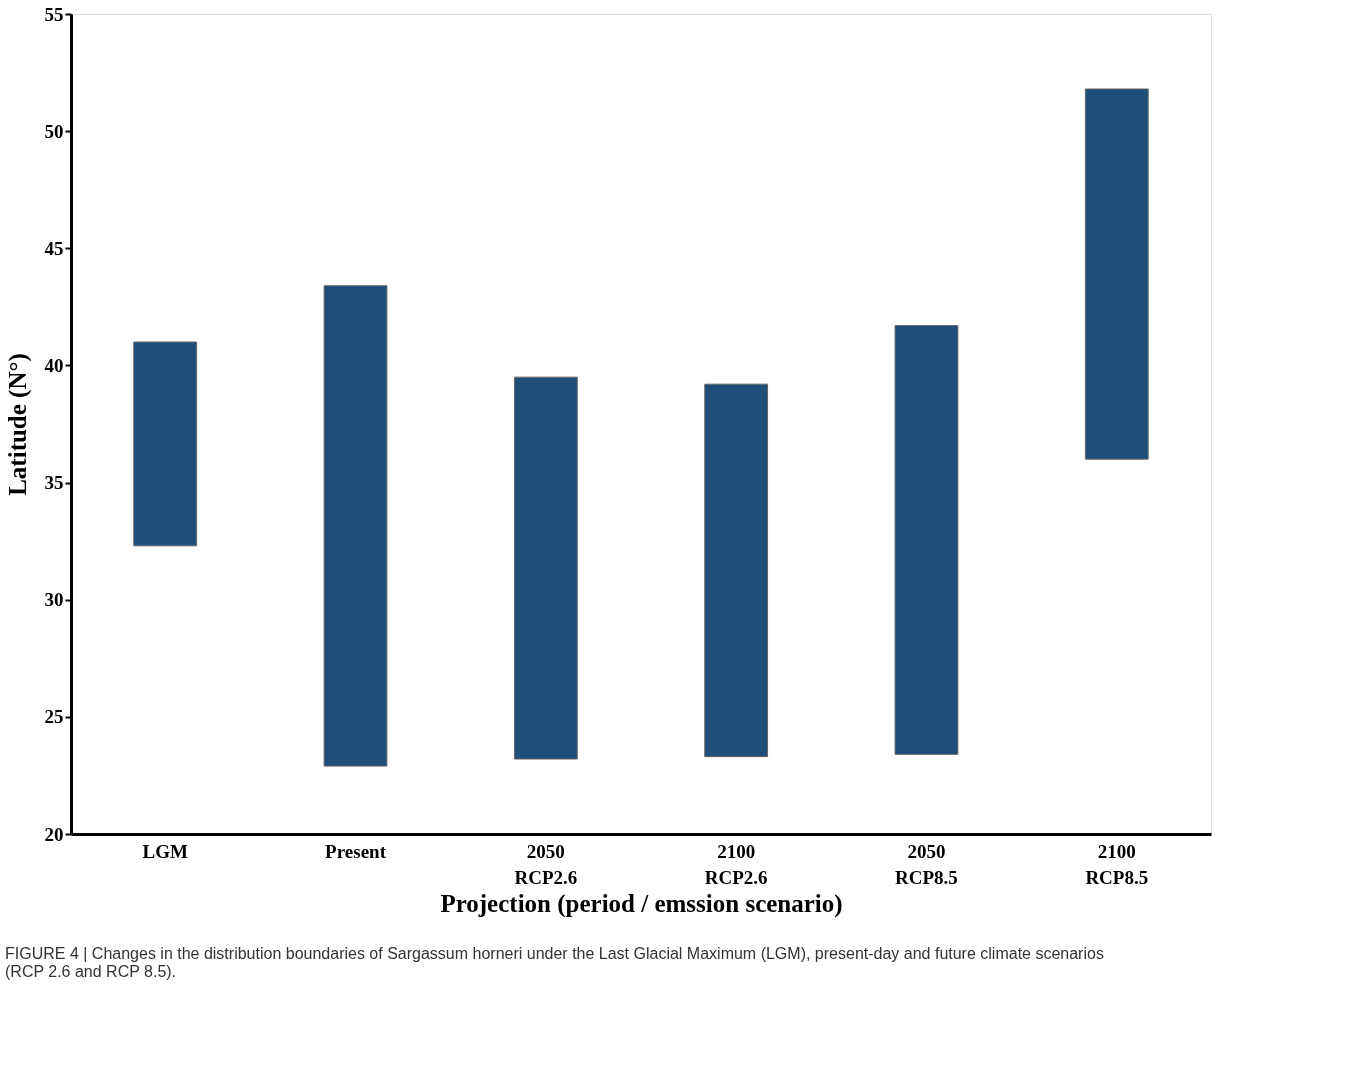  Describe the element at coordinates (54, 834) in the screenshot. I see `y-tick-label: 20` at that location.